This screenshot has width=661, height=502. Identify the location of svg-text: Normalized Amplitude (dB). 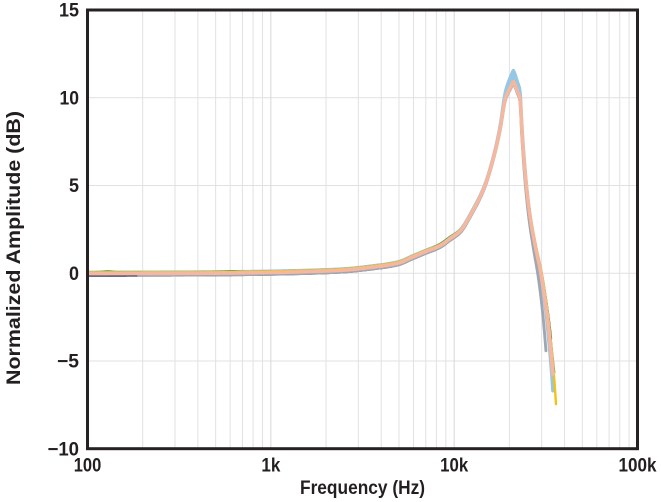
(14, 248).